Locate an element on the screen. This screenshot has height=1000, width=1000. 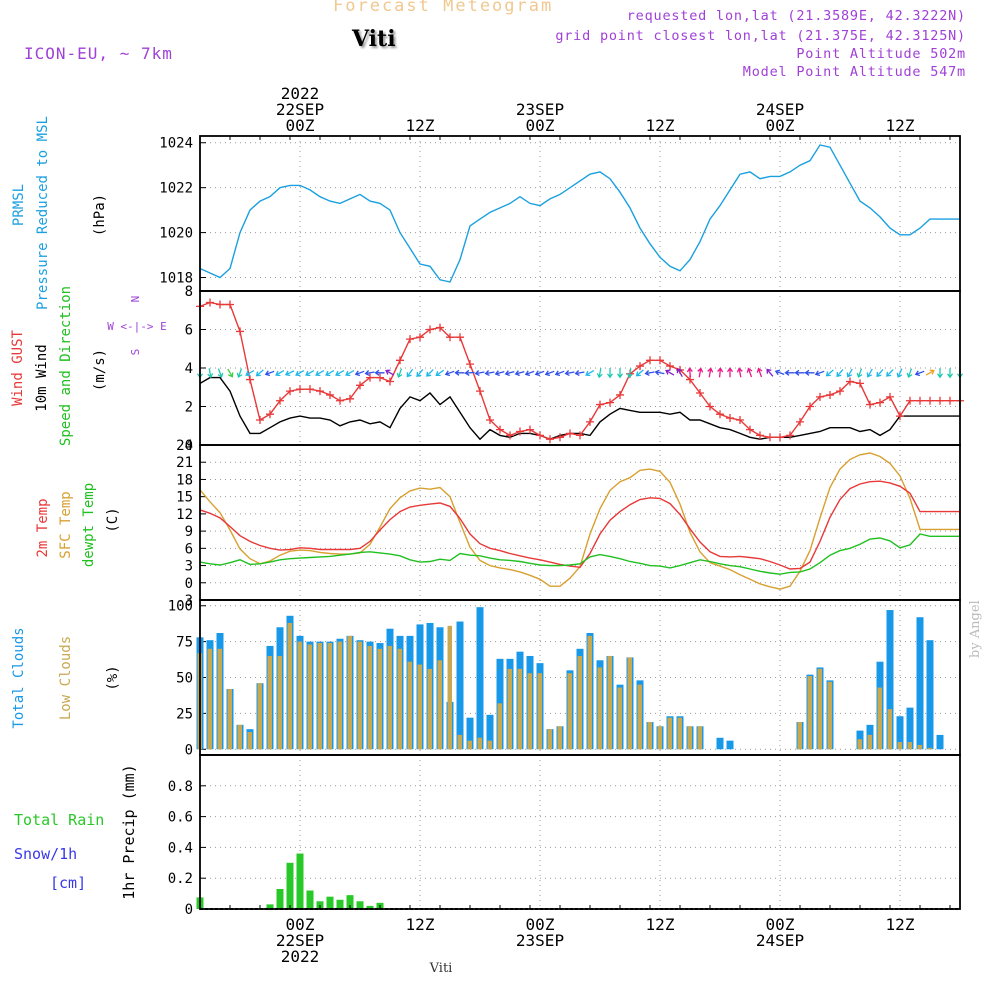
compass-north: N is located at coordinates (135, 299).